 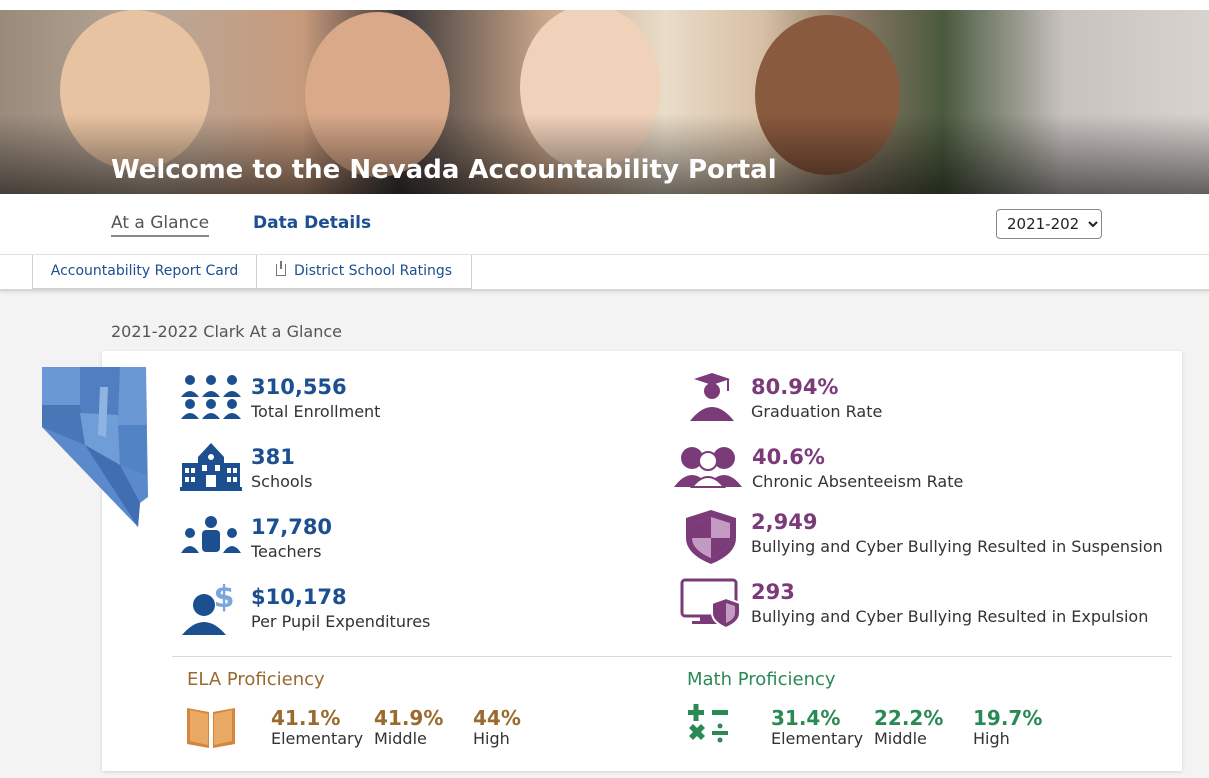 I want to click on main-nav: At a Glance Data Details 2021-2022, so click(x=604, y=224).